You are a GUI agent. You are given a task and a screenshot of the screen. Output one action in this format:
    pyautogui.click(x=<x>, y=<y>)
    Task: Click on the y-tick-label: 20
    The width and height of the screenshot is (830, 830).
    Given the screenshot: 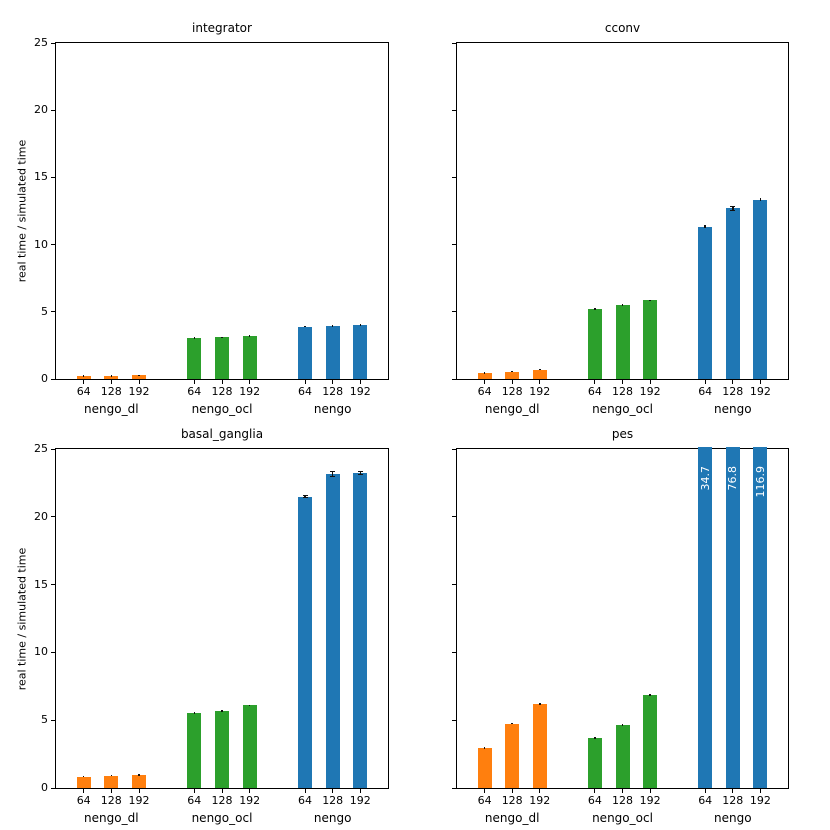 What is the action you would take?
    pyautogui.click(x=41, y=516)
    